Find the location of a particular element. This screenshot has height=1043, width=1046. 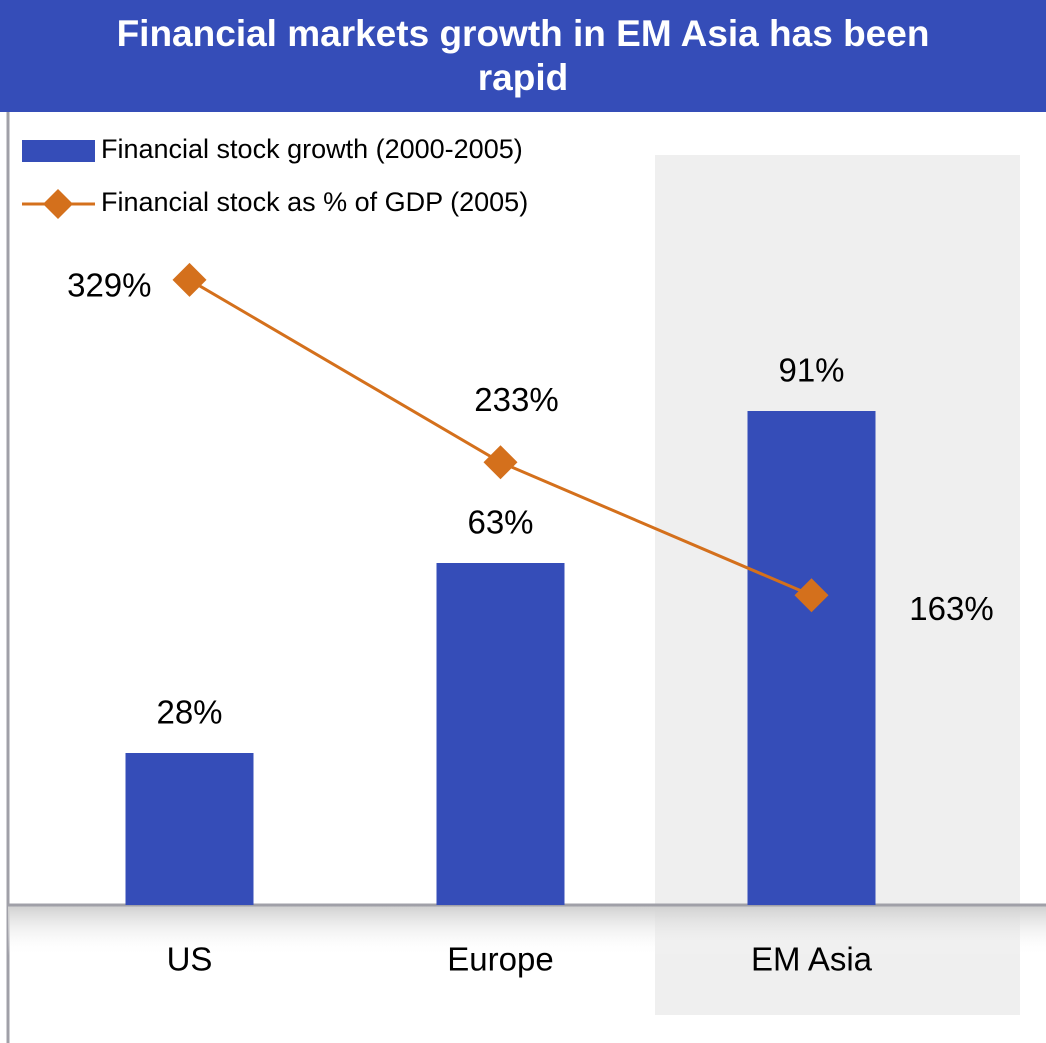

x-tick-label: Europe is located at coordinates (500, 959).